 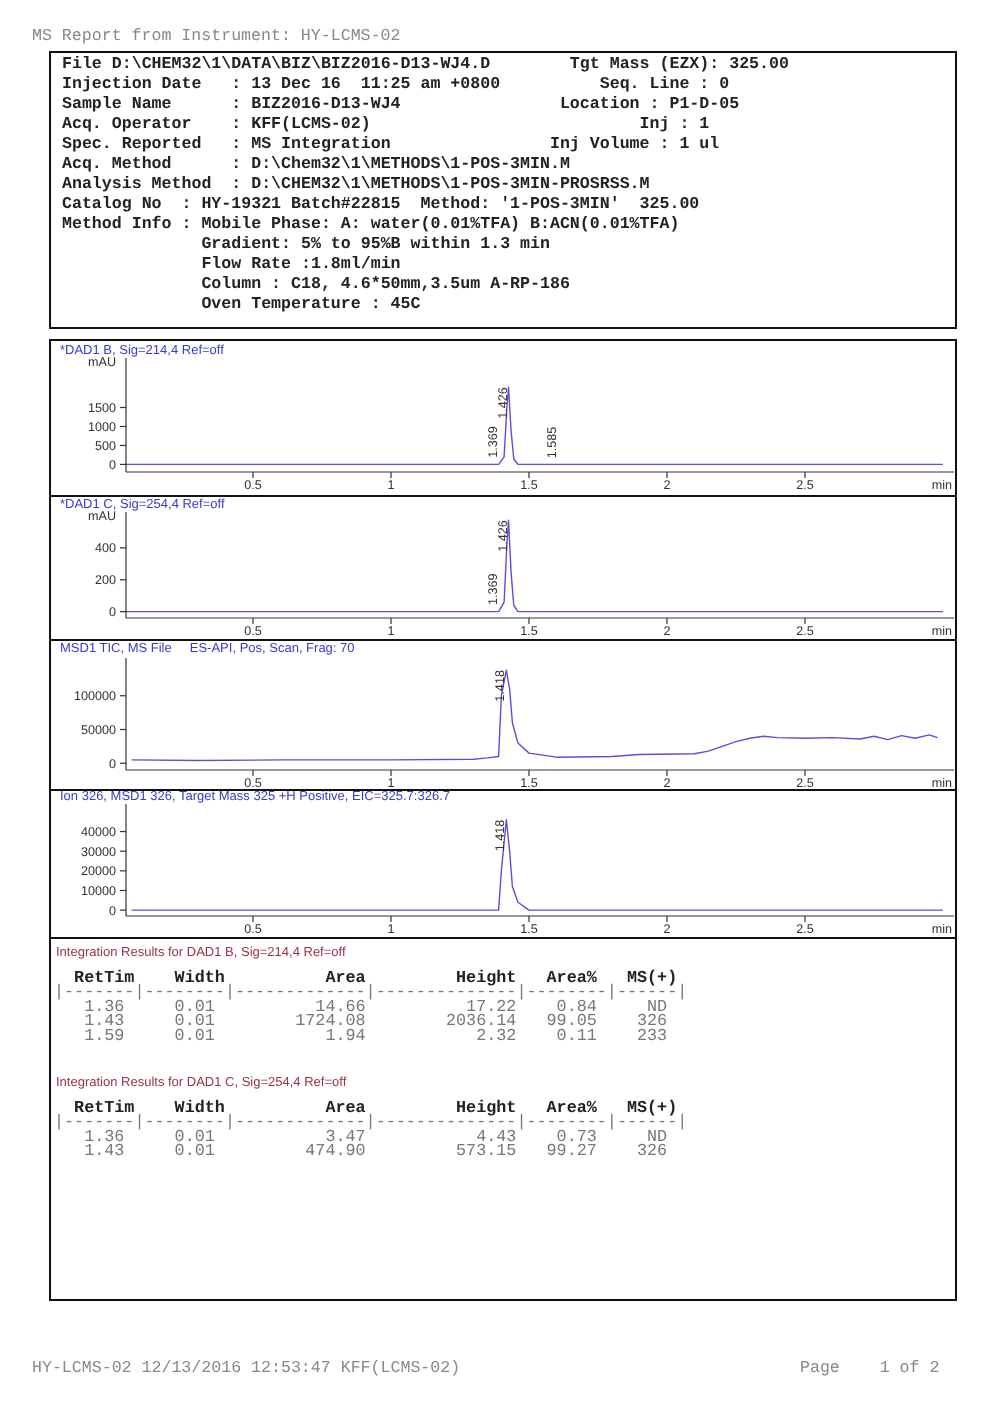 I want to click on text: Injection Date : 13 Dec 16 11:25 am +0800 Seq. Line : 0, so click(x=396, y=84).